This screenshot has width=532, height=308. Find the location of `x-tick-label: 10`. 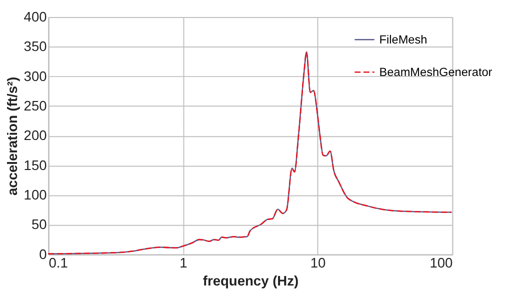

x-tick-label: 10 is located at coordinates (318, 263).